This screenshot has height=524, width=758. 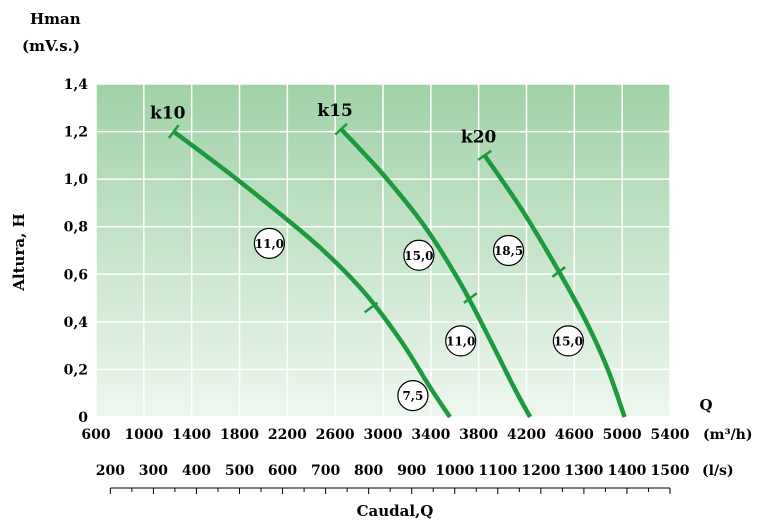 I want to click on y-tick-label: 1,4, so click(x=76, y=85).